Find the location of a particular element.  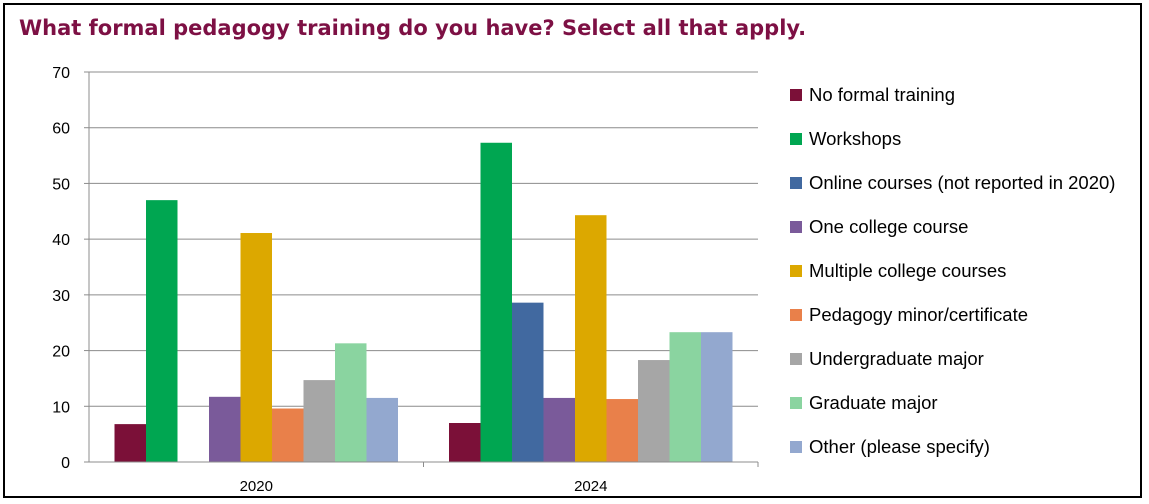

legend-item: Workshops is located at coordinates (845, 139).